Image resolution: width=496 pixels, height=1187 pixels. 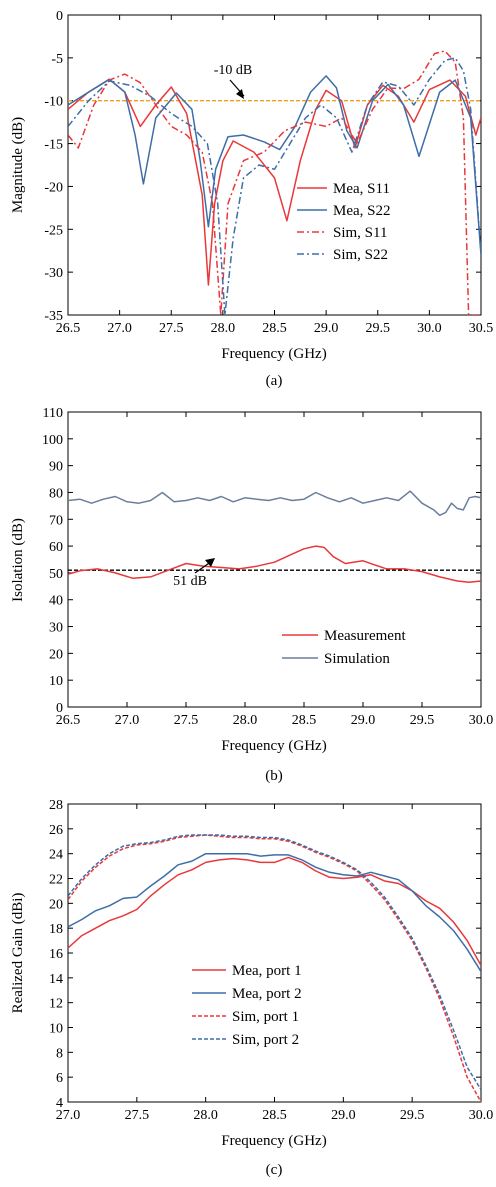 I want to click on legend-label-mea-s22: Mea, S22, so click(x=362, y=211).